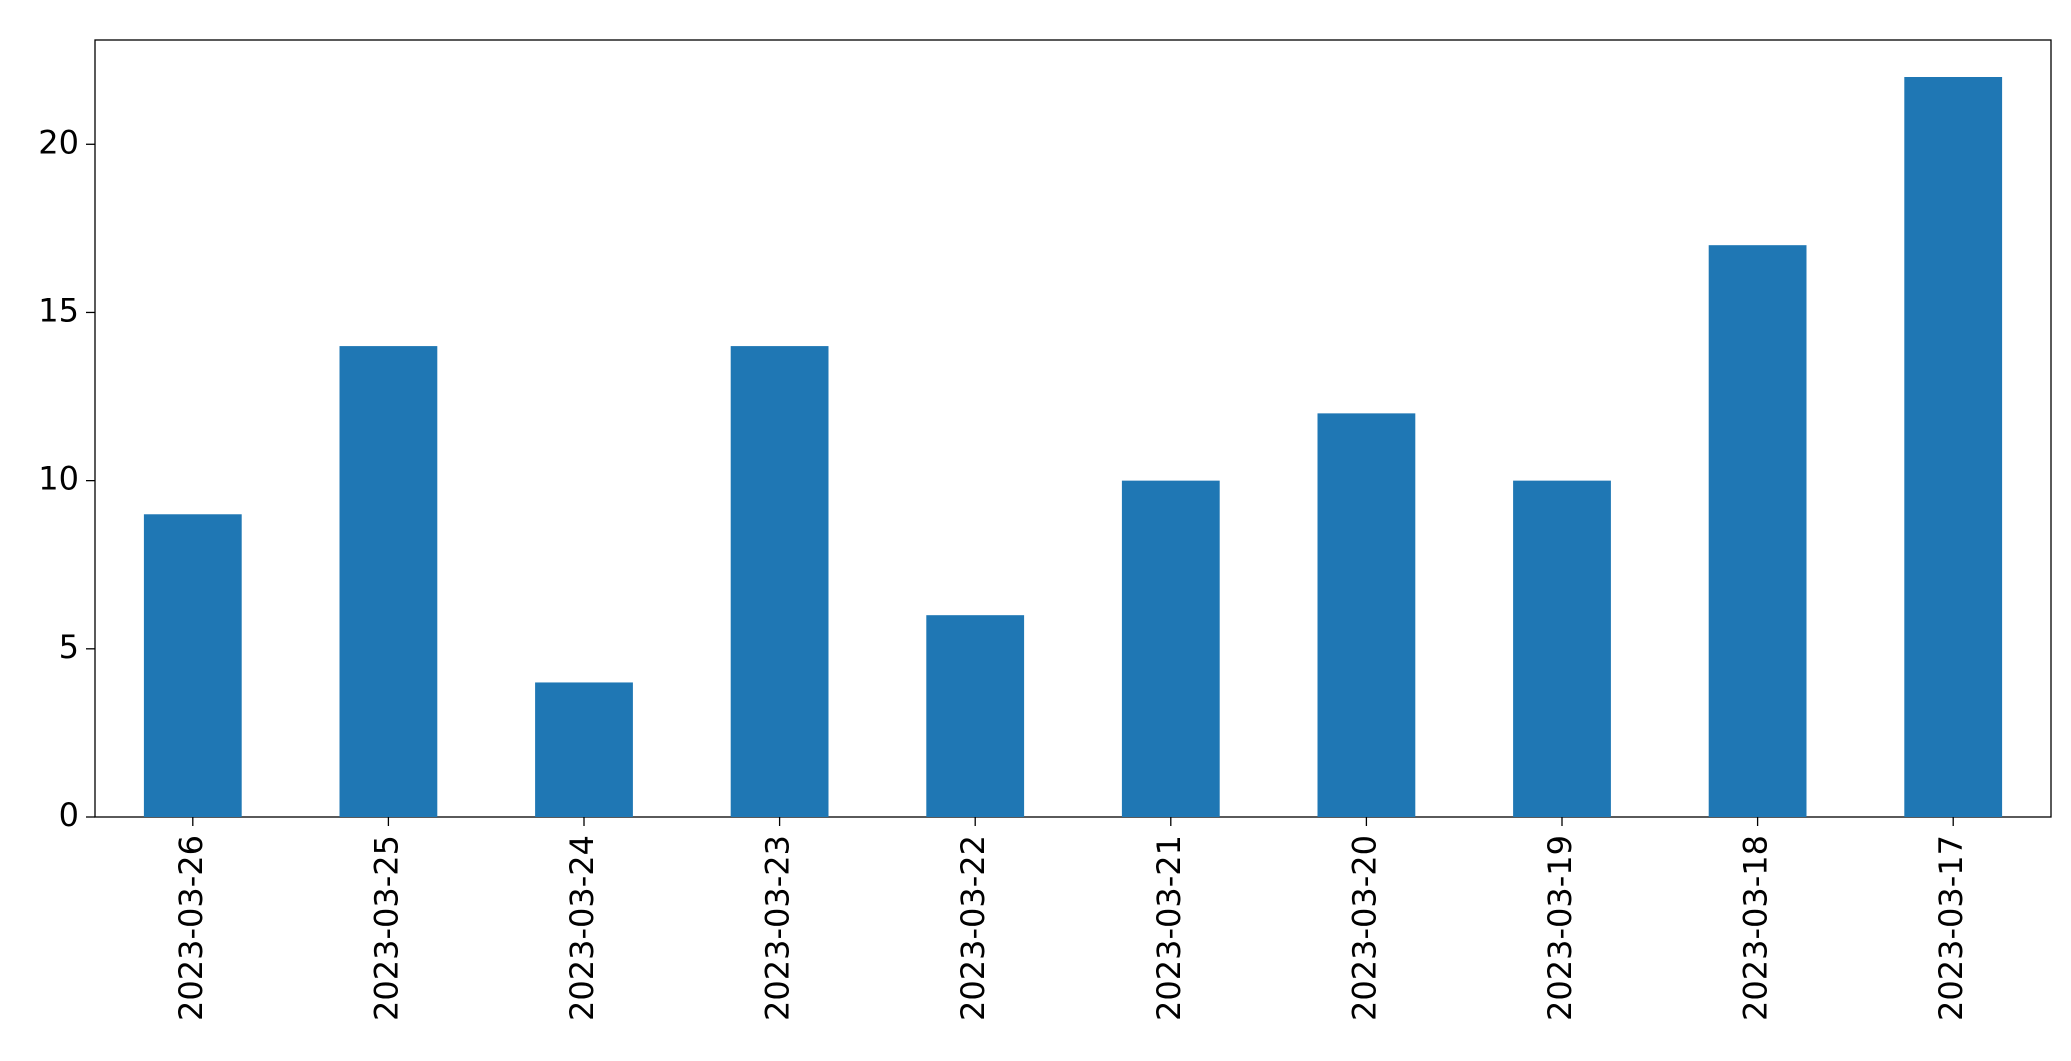 Image resolution: width=2071 pixels, height=1061 pixels. I want to click on x-tick-label: 2023-03-25, so click(386, 928).